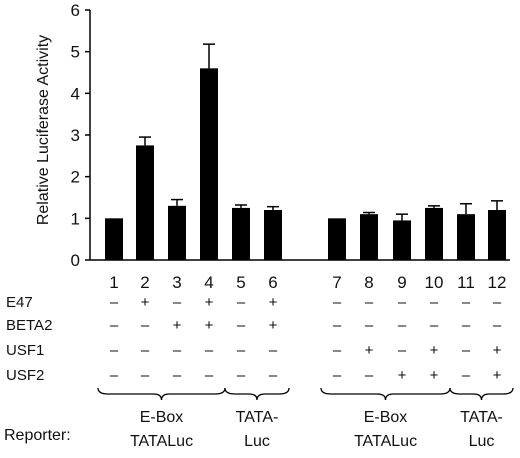  I want to click on x-tick-label: 8, so click(368, 282).